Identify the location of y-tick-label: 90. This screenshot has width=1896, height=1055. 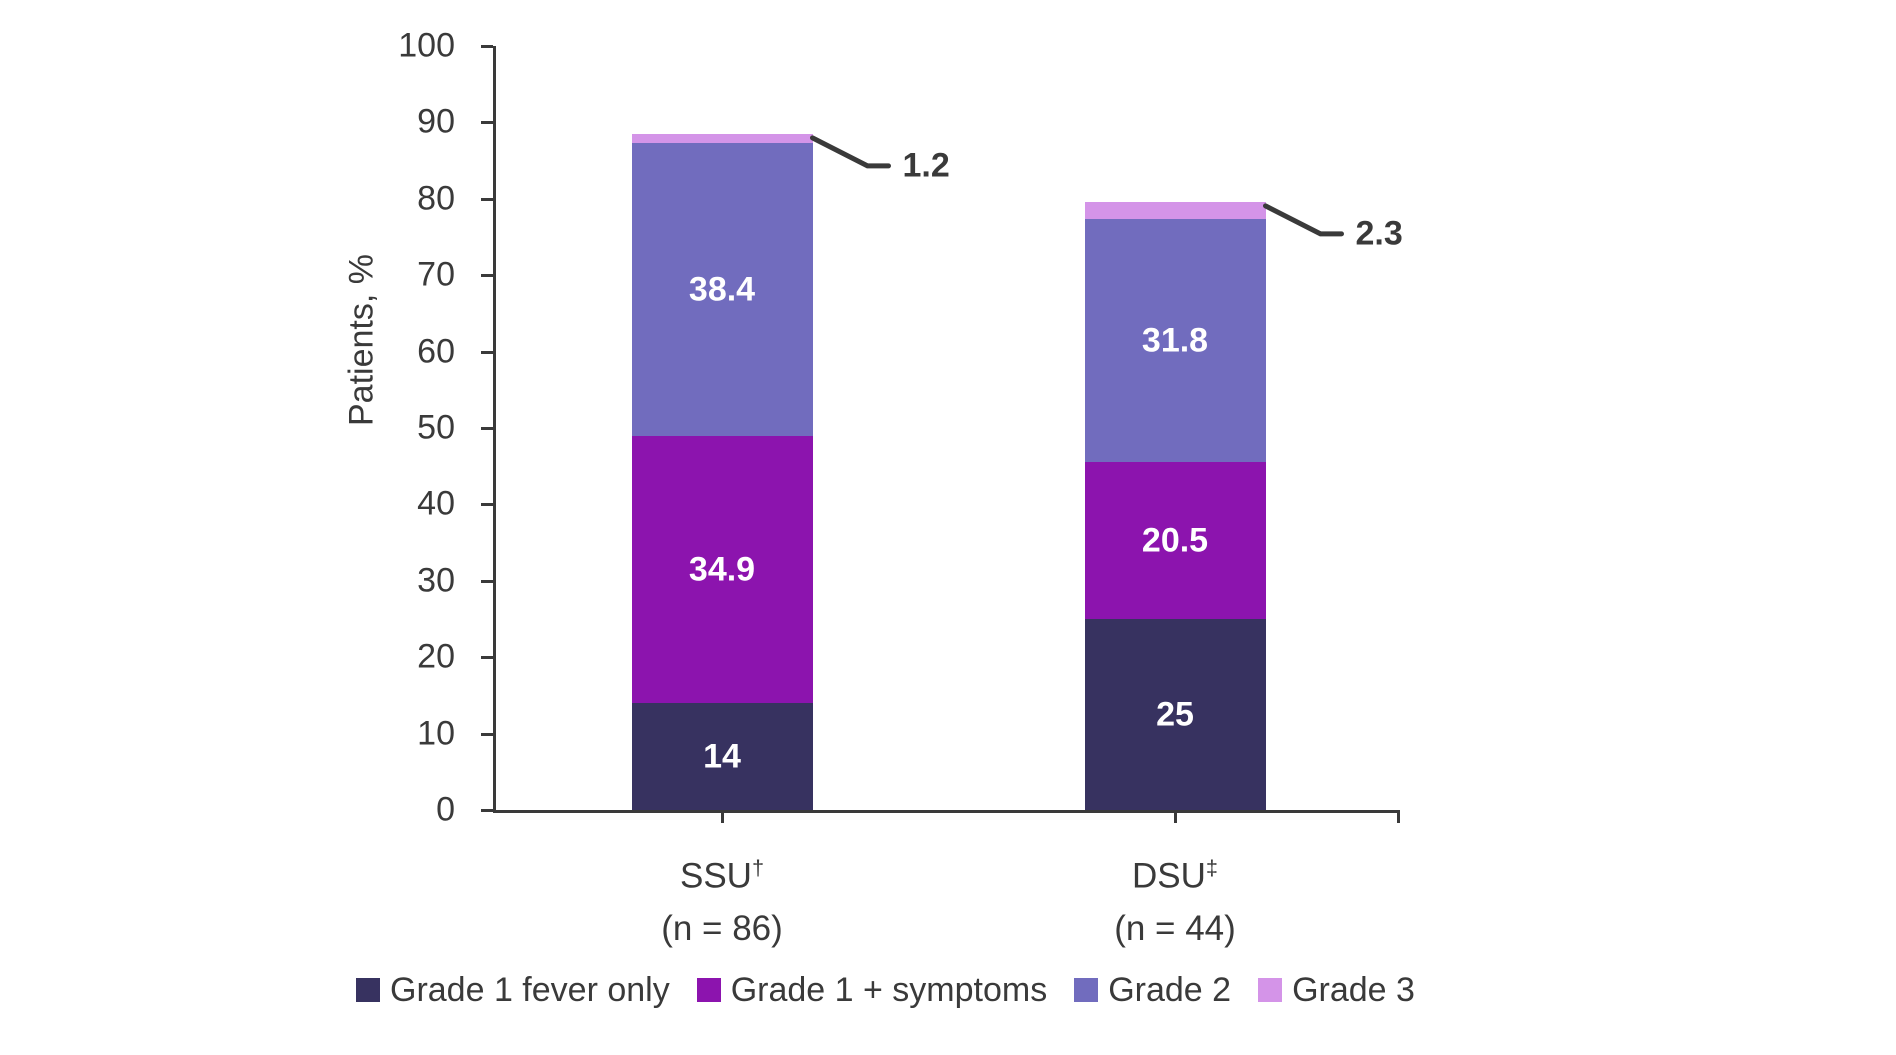
(436, 121).